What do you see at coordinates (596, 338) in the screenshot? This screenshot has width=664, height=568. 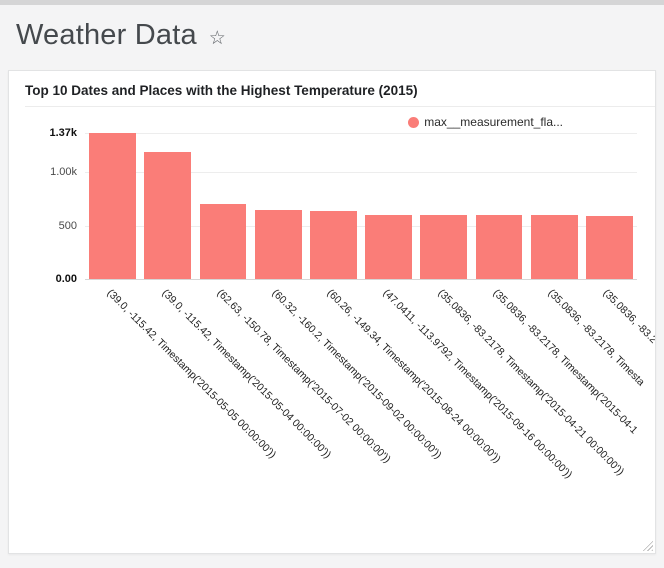 I see `x-axis-label: (35.0836, -83.2178, Timesta` at bounding box center [596, 338].